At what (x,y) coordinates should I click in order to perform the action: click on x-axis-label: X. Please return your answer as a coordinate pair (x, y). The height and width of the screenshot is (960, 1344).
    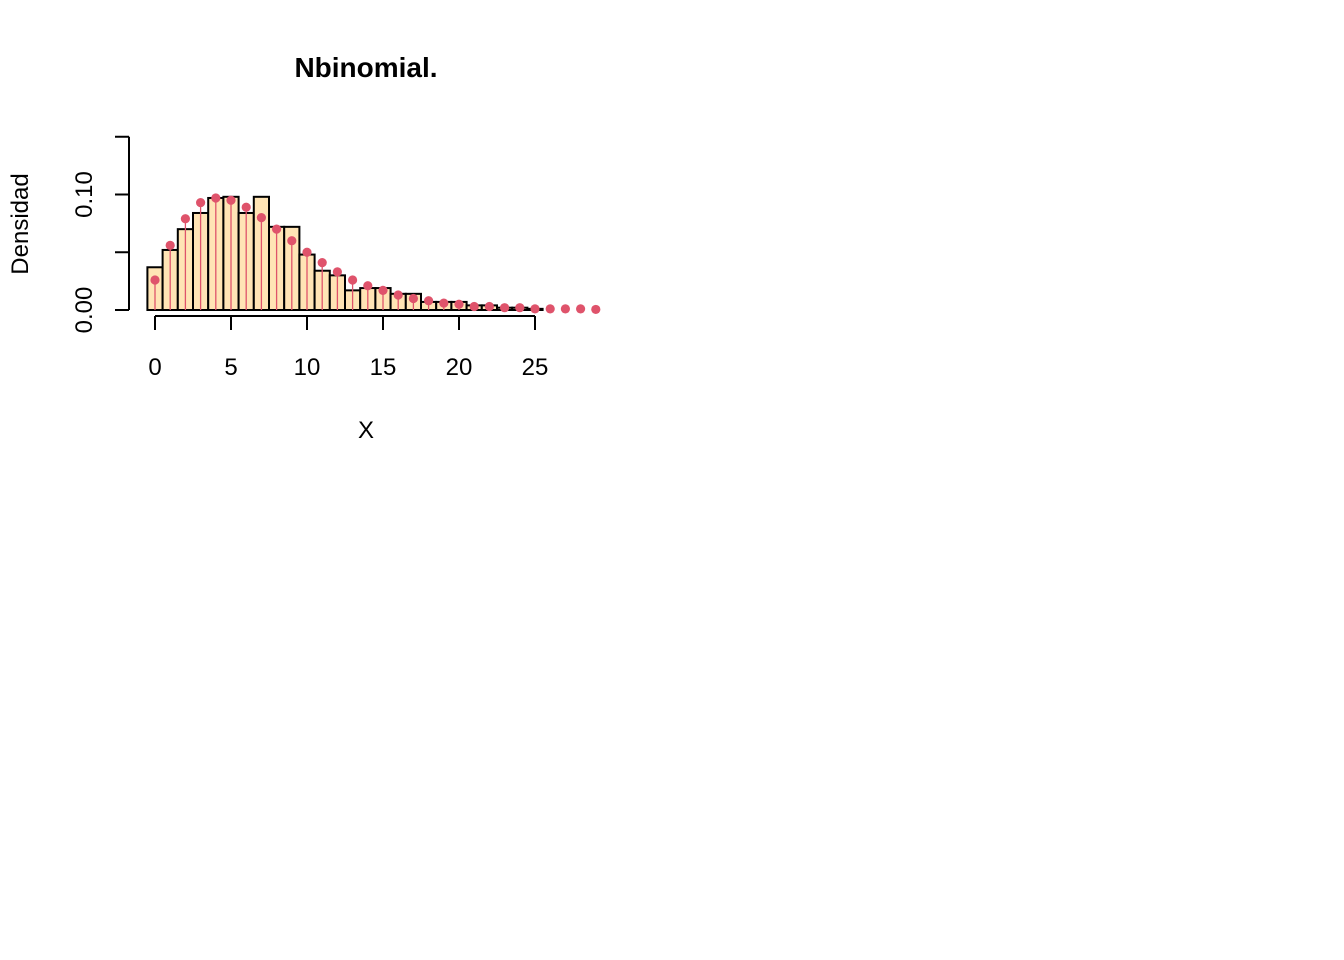
    Looking at the image, I should click on (366, 430).